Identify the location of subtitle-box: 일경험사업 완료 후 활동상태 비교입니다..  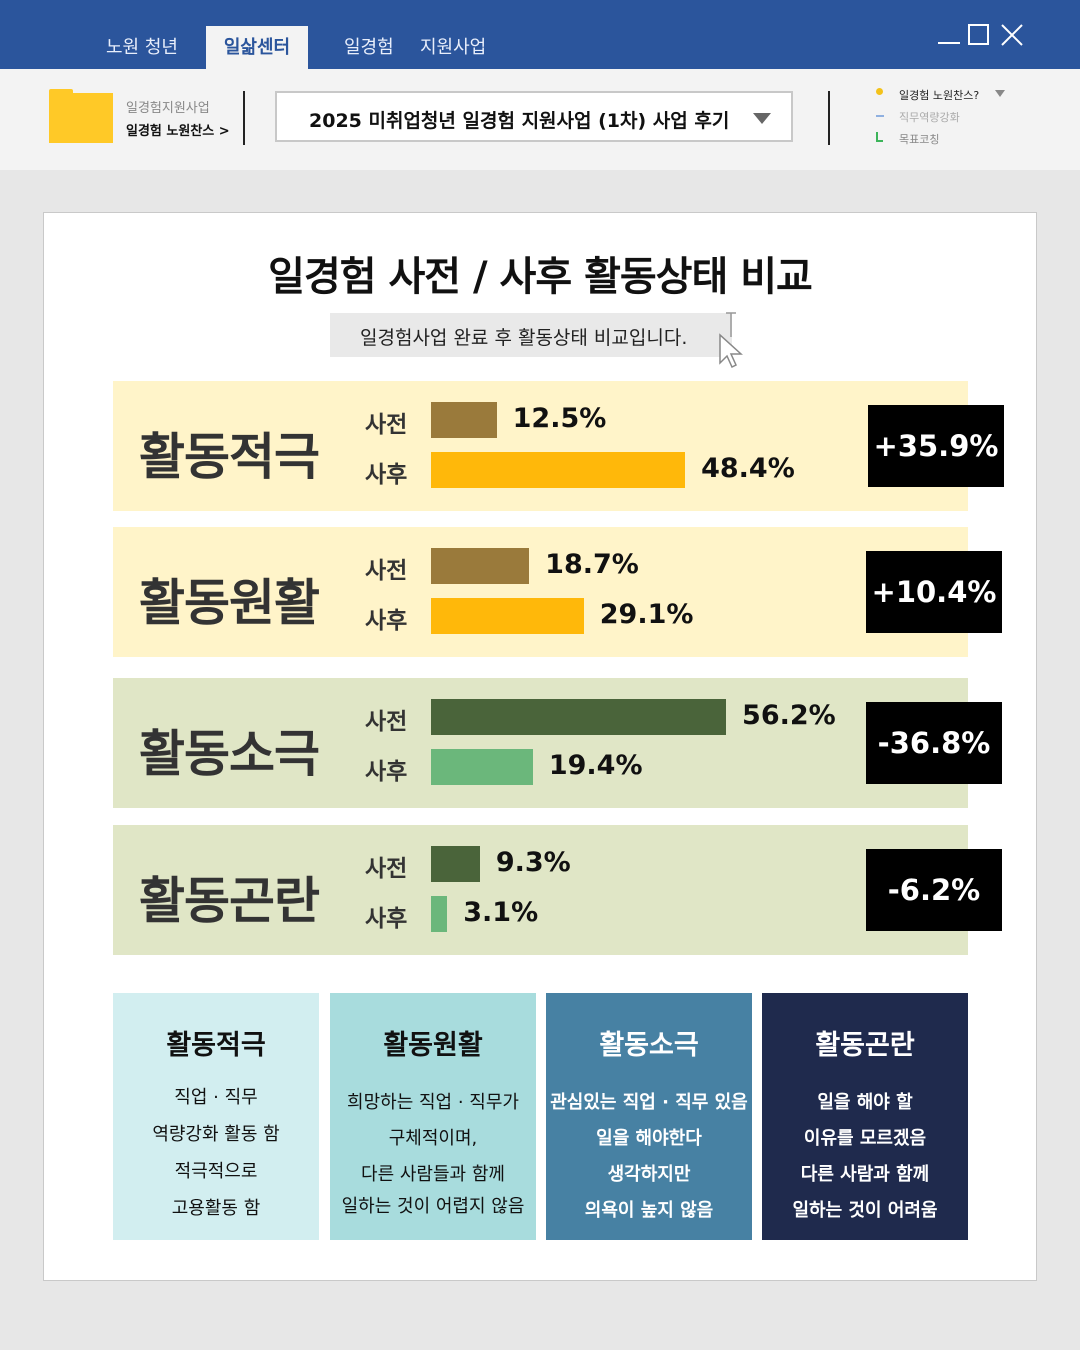
(531, 335).